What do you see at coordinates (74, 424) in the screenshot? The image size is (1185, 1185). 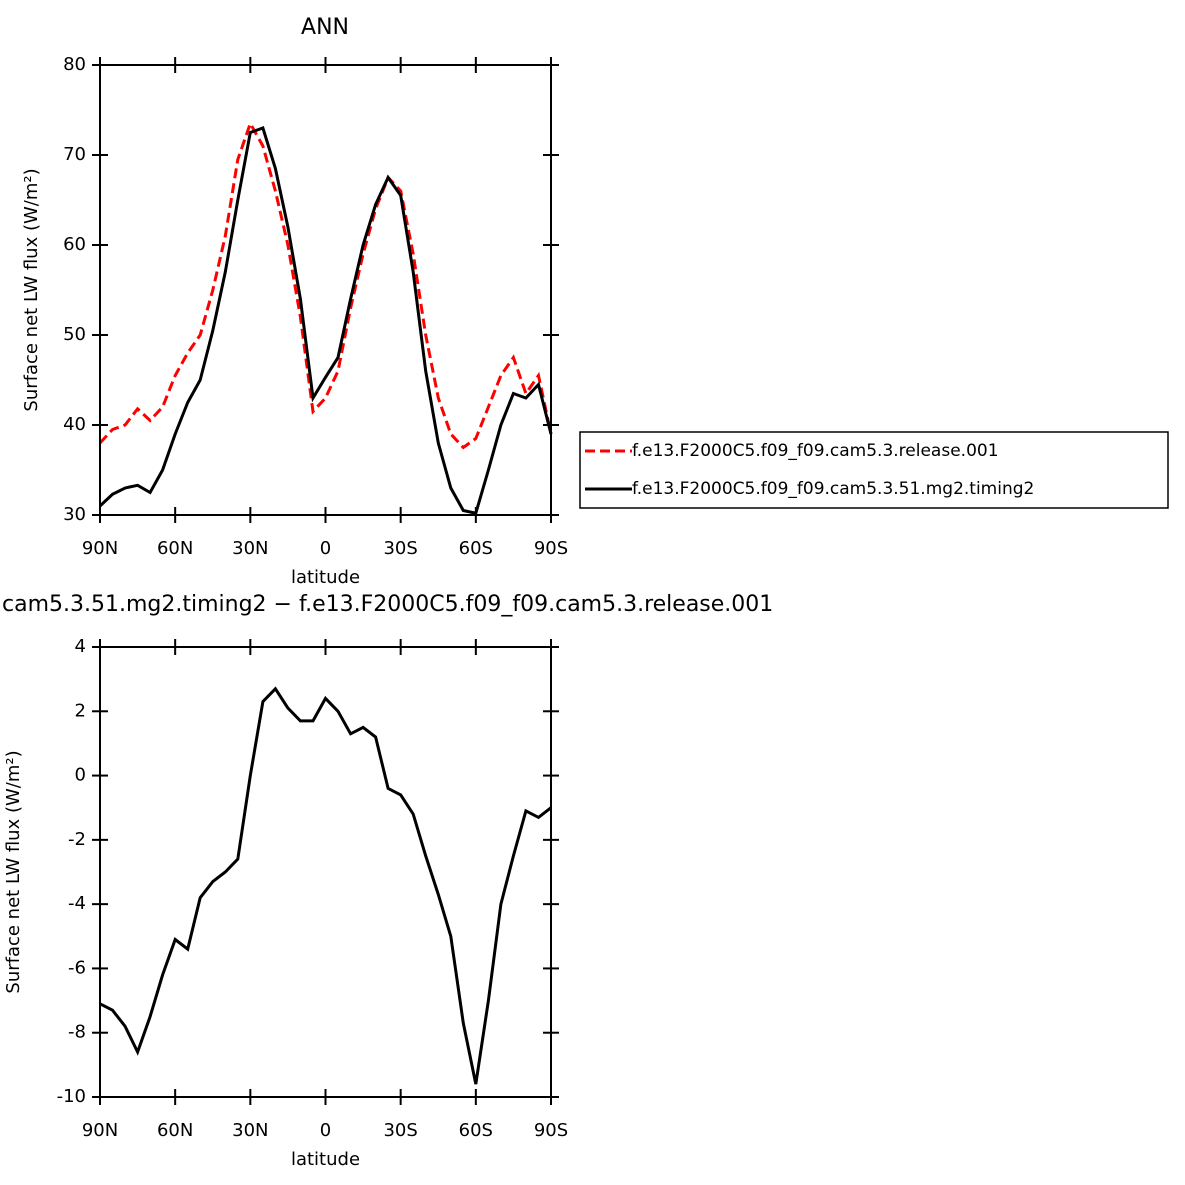 I see `y-tick-label: 40` at bounding box center [74, 424].